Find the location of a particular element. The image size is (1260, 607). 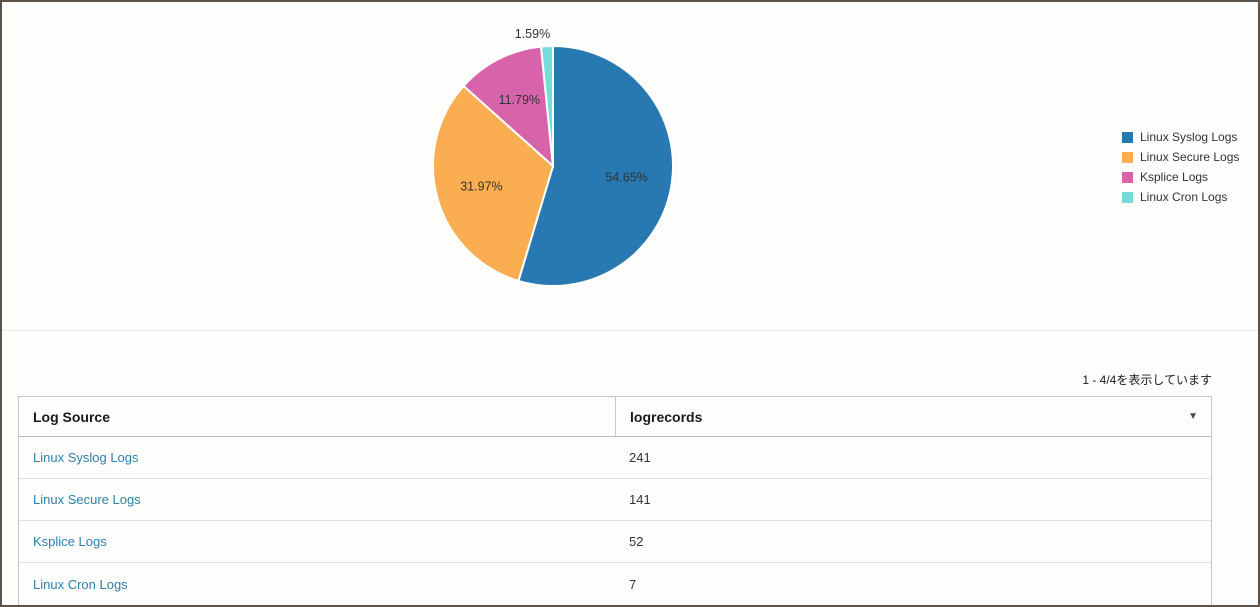

legend-item-ksplice-logs: Ksplice Logs is located at coordinates (1180, 177).